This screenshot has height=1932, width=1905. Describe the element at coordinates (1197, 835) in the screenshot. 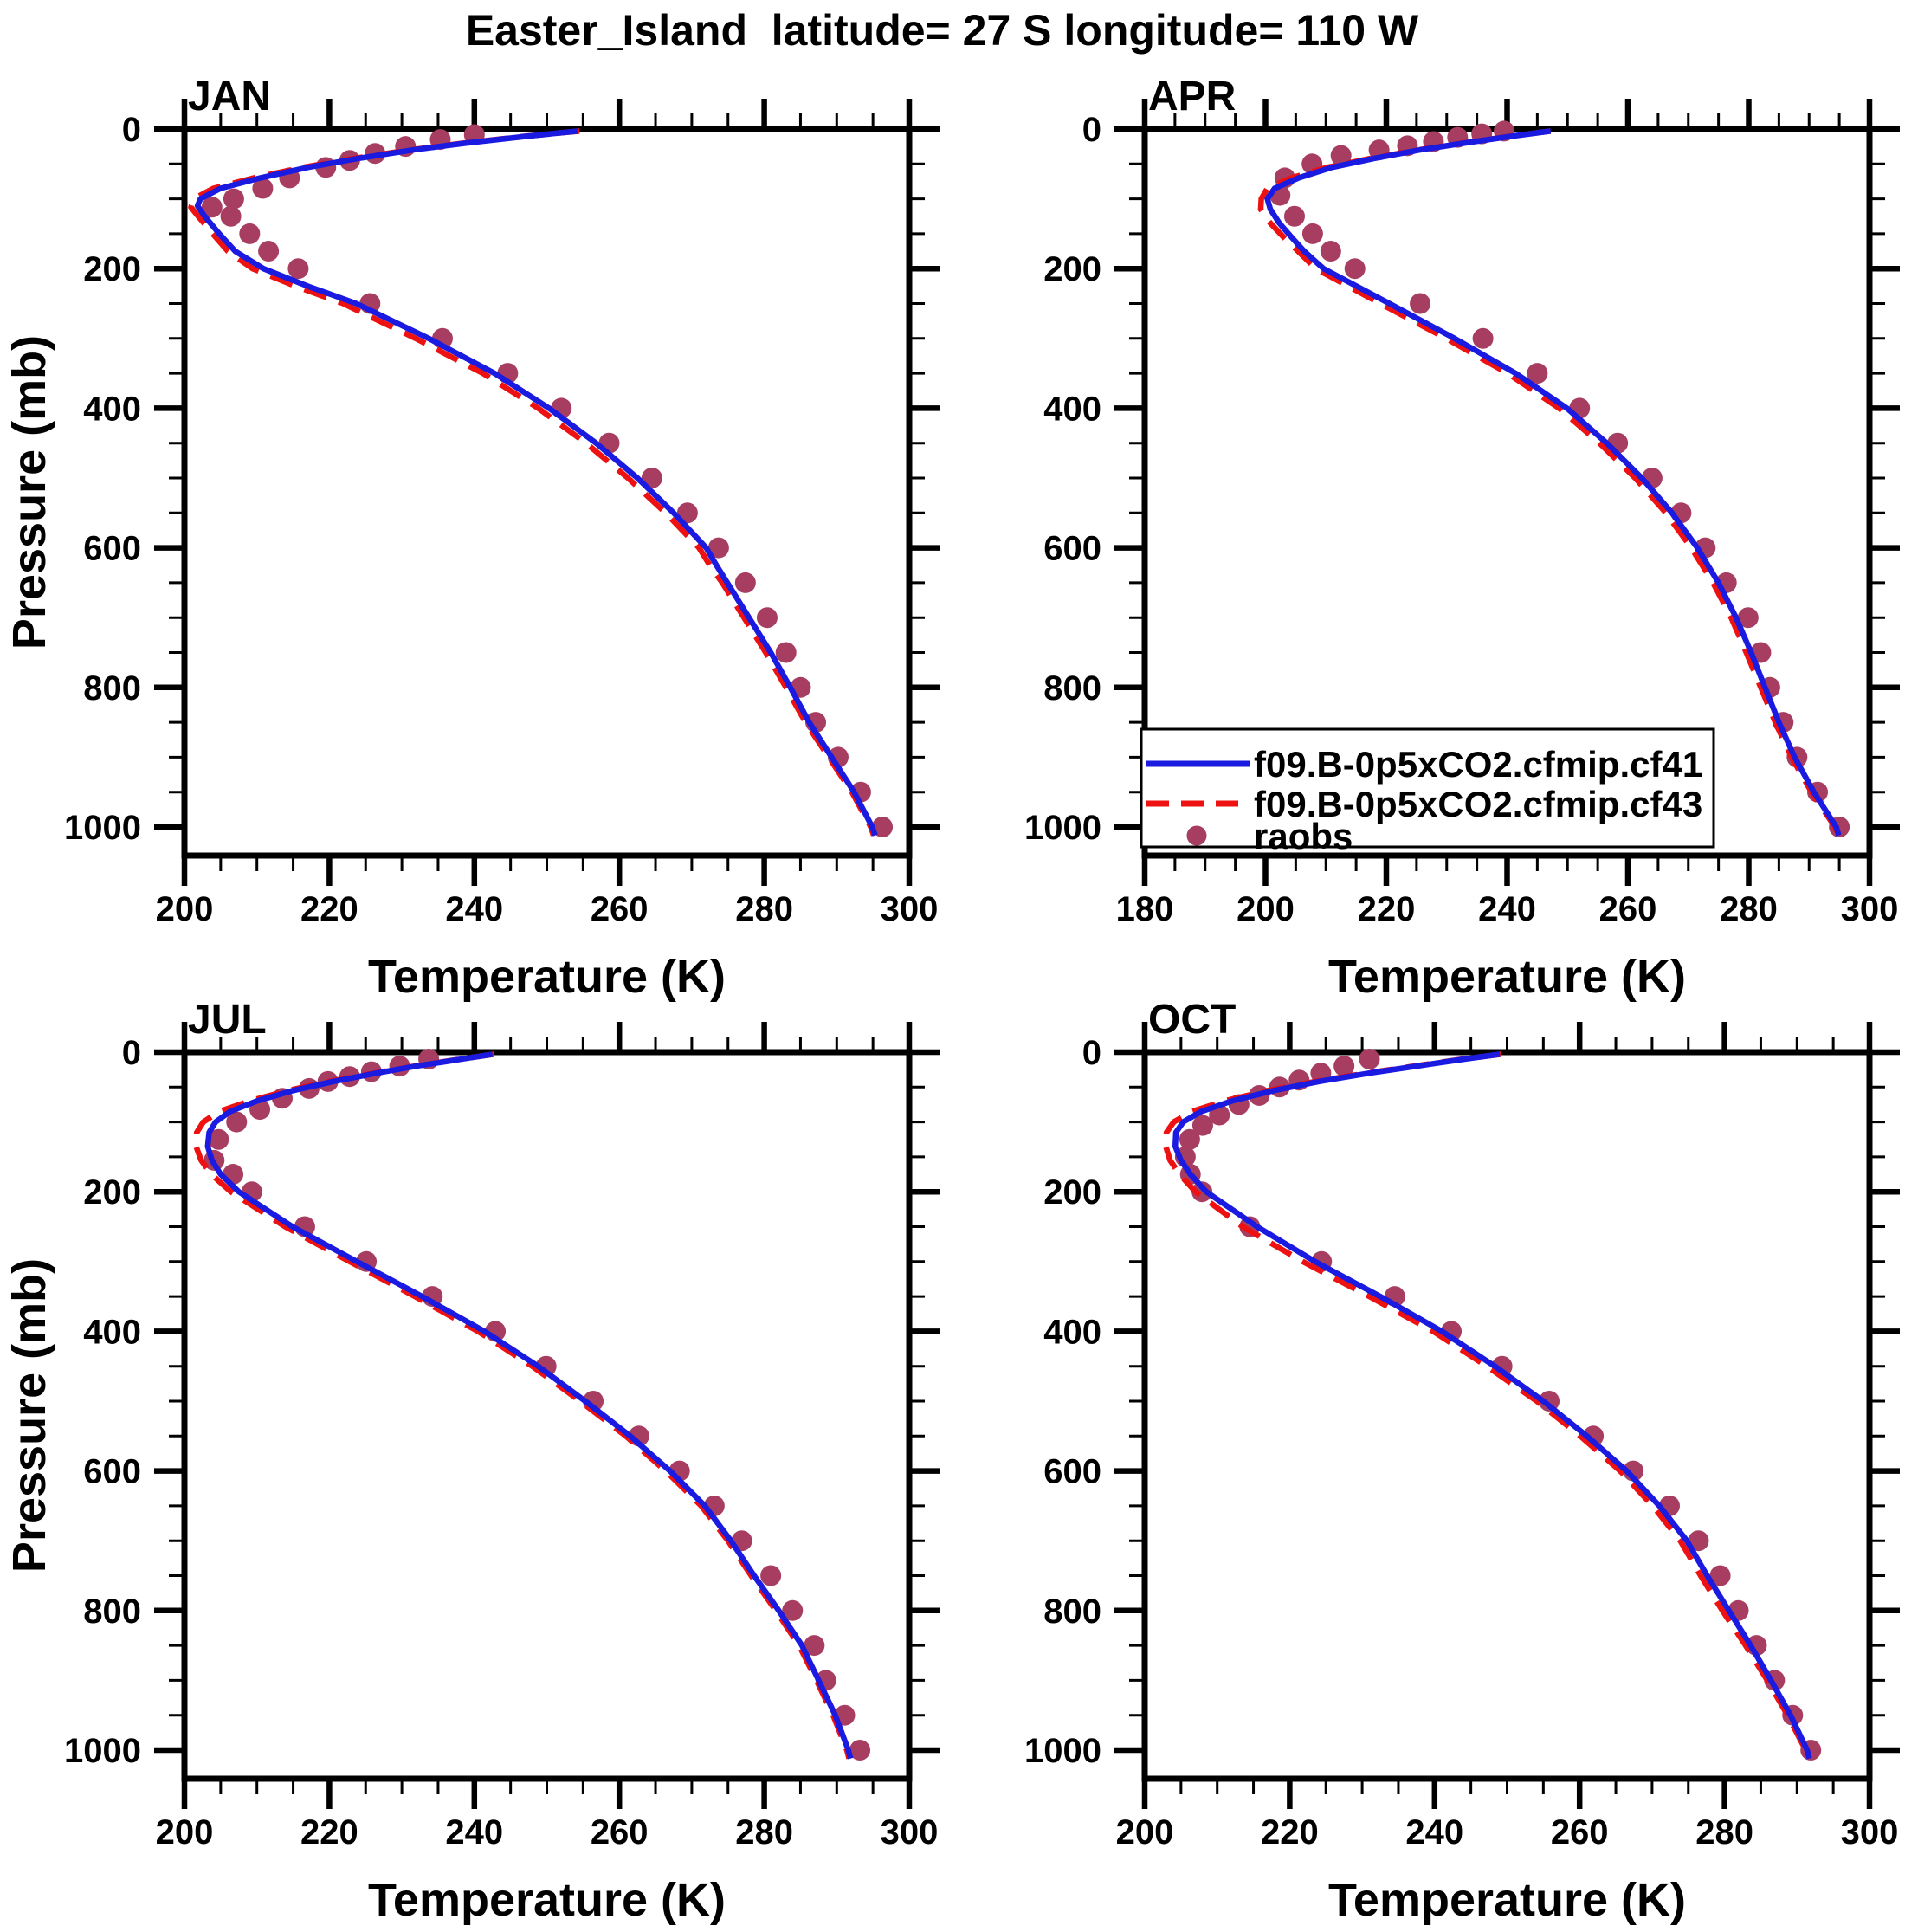

I see `legend-dot-sample` at that location.